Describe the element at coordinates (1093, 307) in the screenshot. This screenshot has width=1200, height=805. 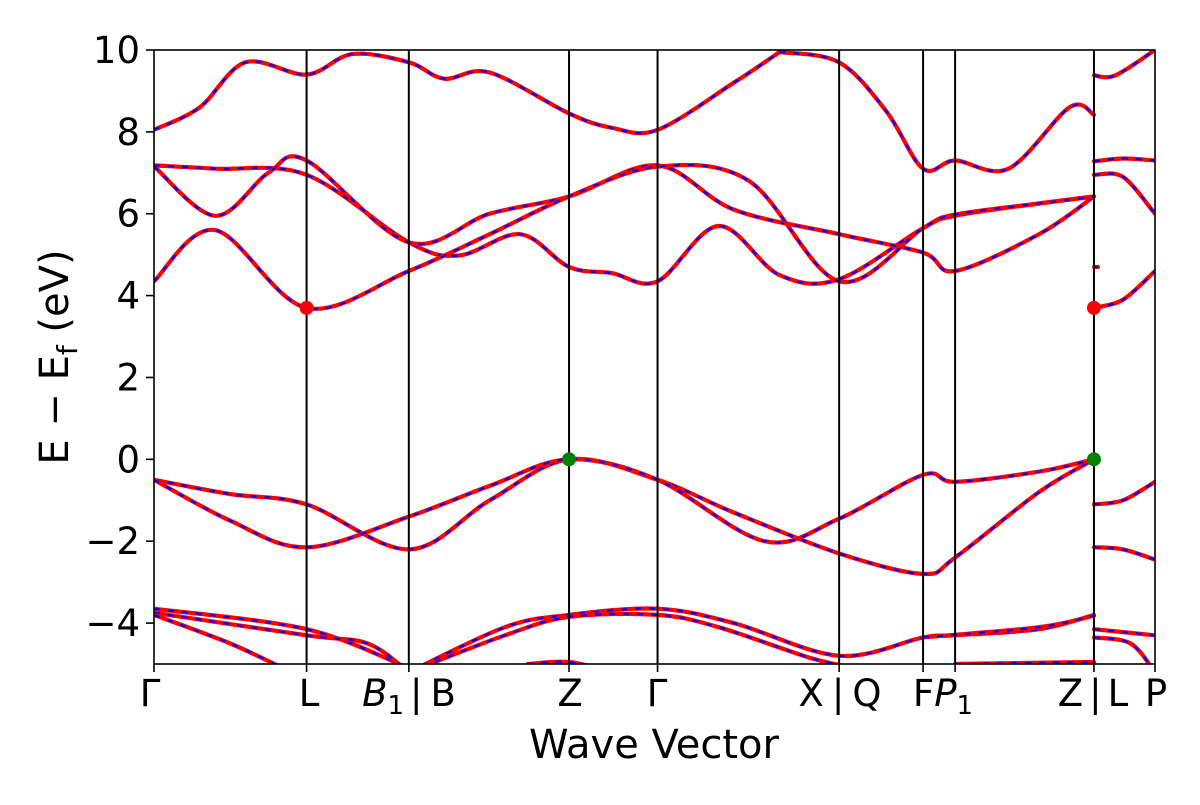
I see `marker-cbm-L2` at that location.